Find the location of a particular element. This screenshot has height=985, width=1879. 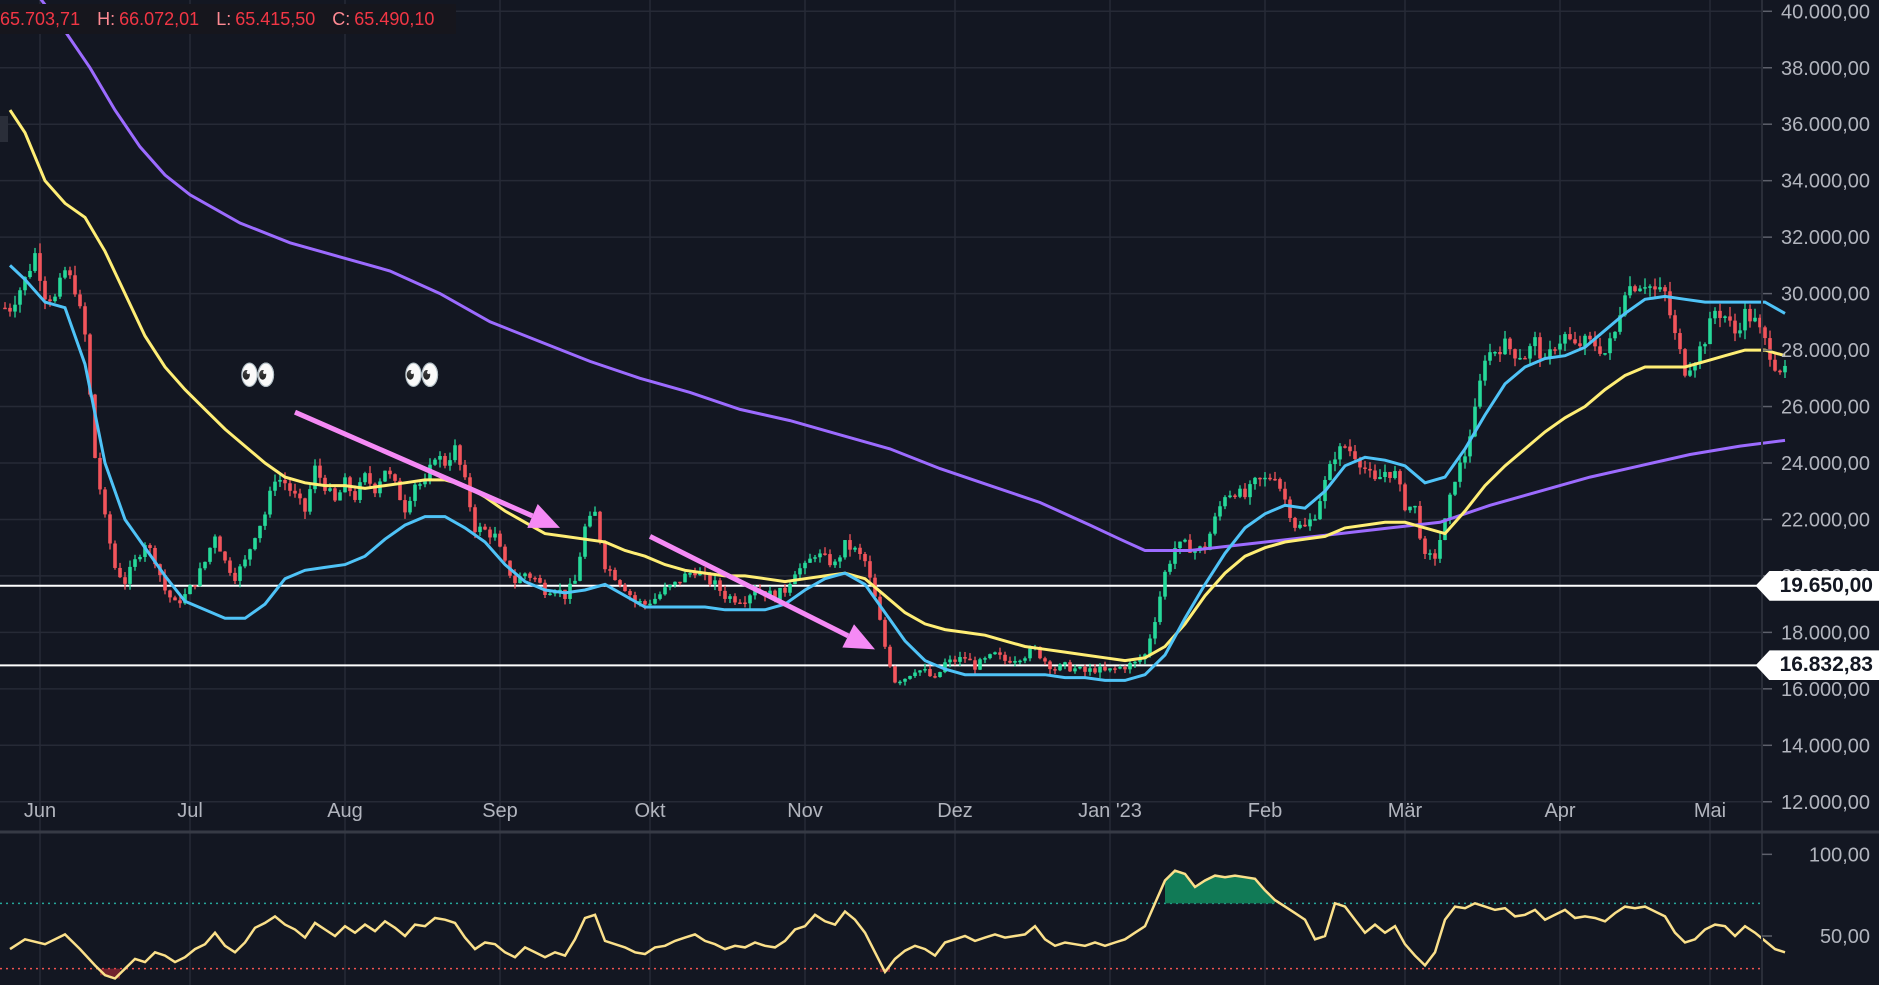

level-tag-lower: 16.832,83 is located at coordinates (1817, 665).